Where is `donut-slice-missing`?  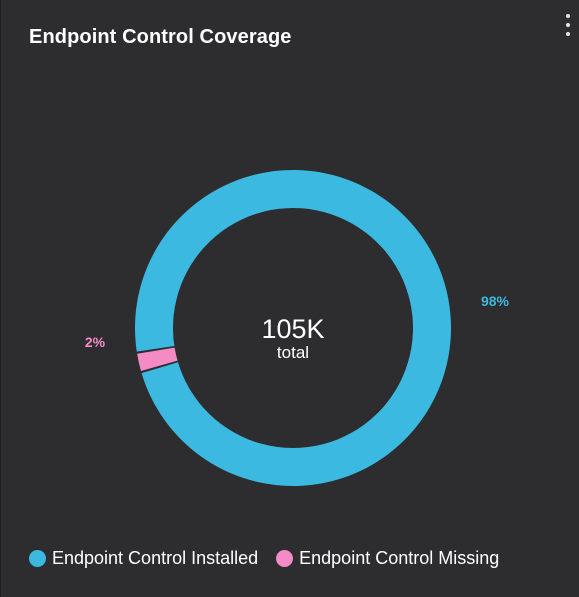
donut-slice-missing is located at coordinates (157, 359).